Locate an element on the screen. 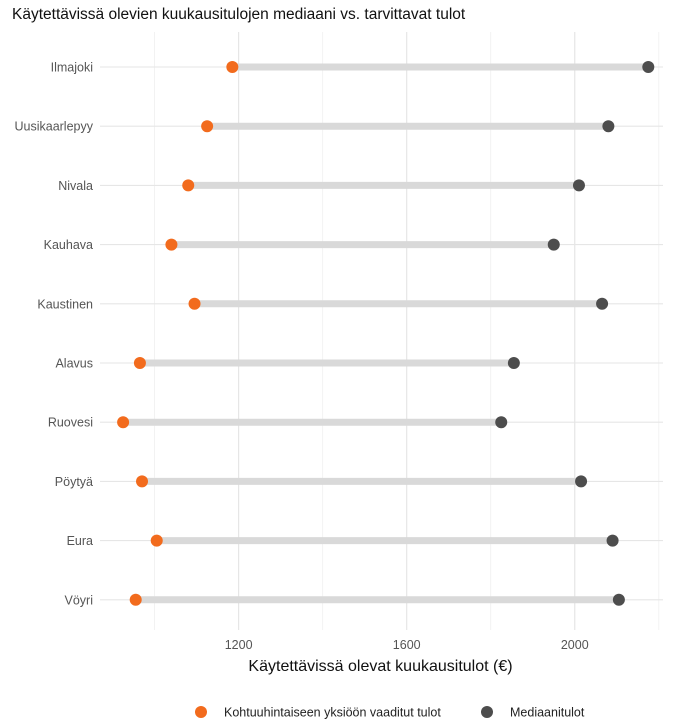 This screenshot has width=694, height=724. y-tick-label: Nivala is located at coordinates (75, 186).